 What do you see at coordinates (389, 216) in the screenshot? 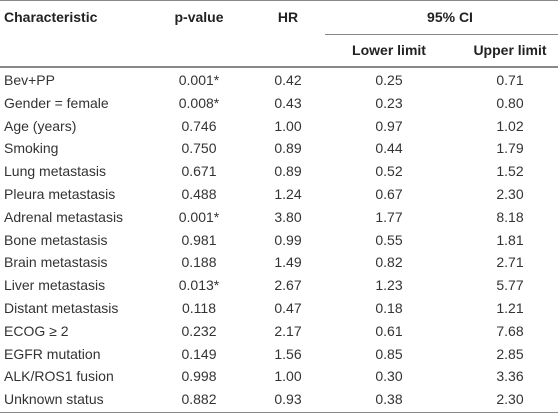
I see `table-cell: 1.77` at bounding box center [389, 216].